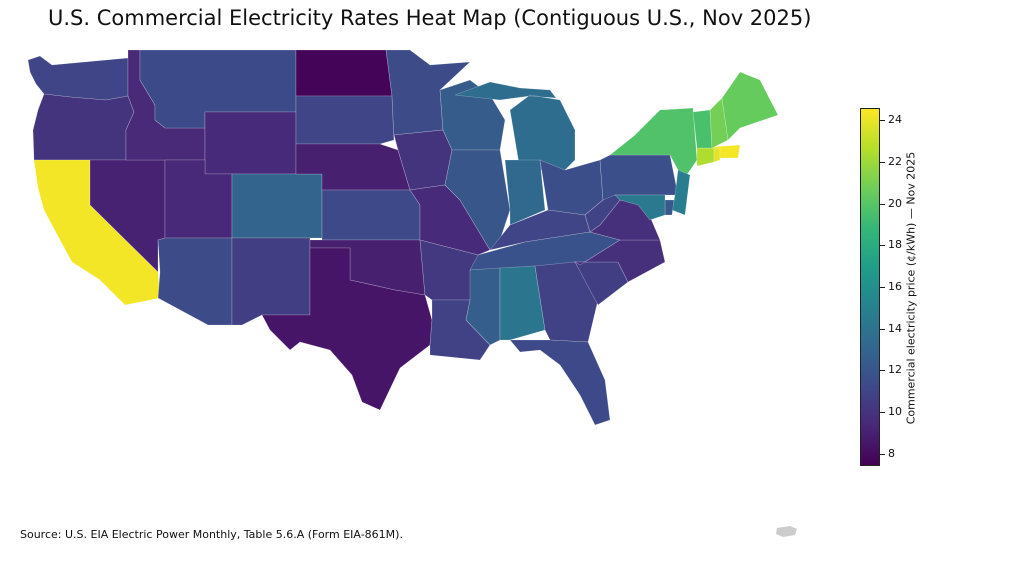 This screenshot has width=1024, height=576. What do you see at coordinates (525, 192) in the screenshot?
I see `state-in` at bounding box center [525, 192].